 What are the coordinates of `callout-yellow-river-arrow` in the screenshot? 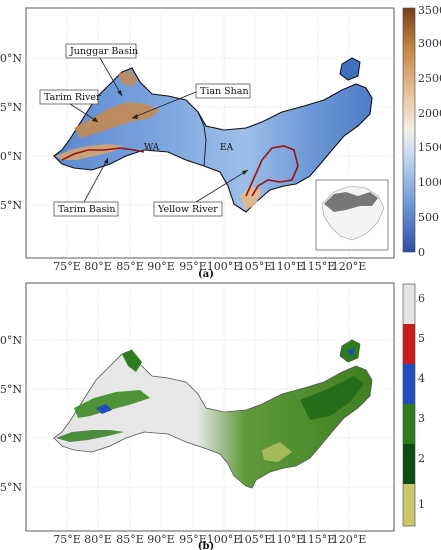 It's located at (222, 186).